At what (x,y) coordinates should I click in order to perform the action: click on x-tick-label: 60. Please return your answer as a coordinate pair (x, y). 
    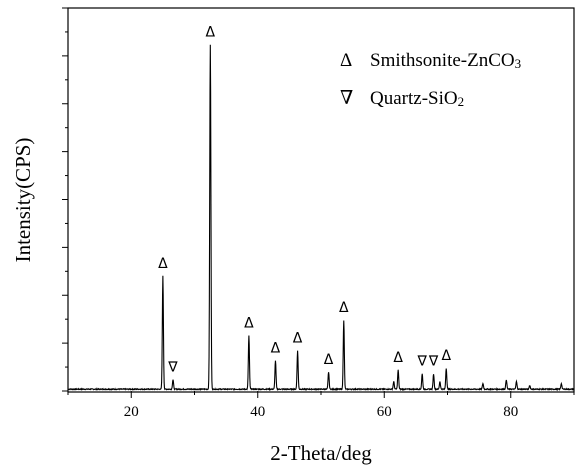
    Looking at the image, I should click on (384, 412).